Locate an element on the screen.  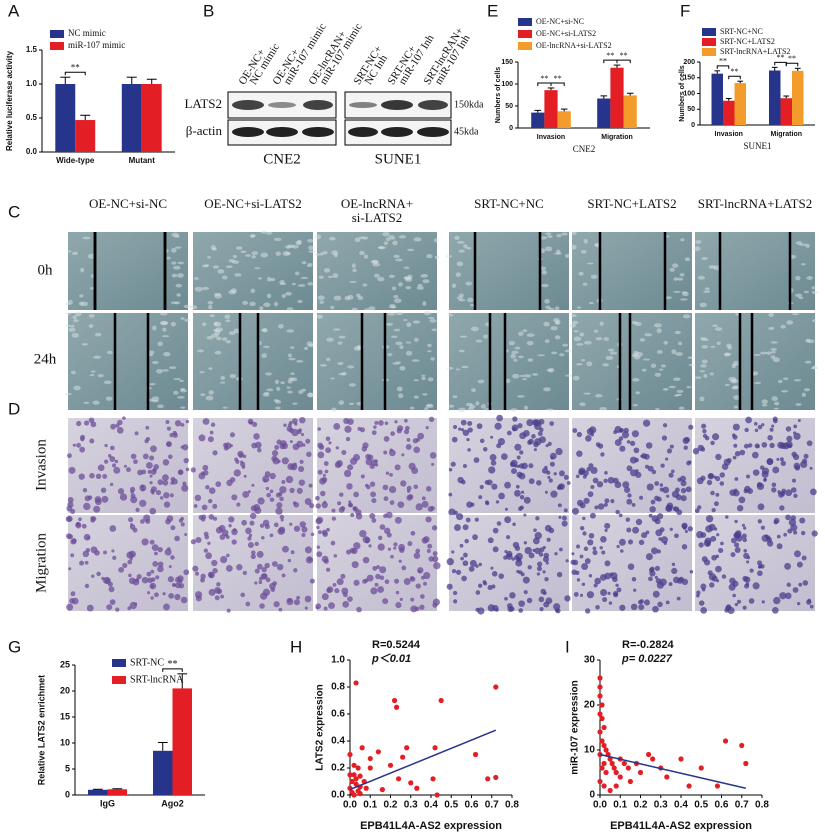
y-tick-label: 0.8 is located at coordinates (338, 687).